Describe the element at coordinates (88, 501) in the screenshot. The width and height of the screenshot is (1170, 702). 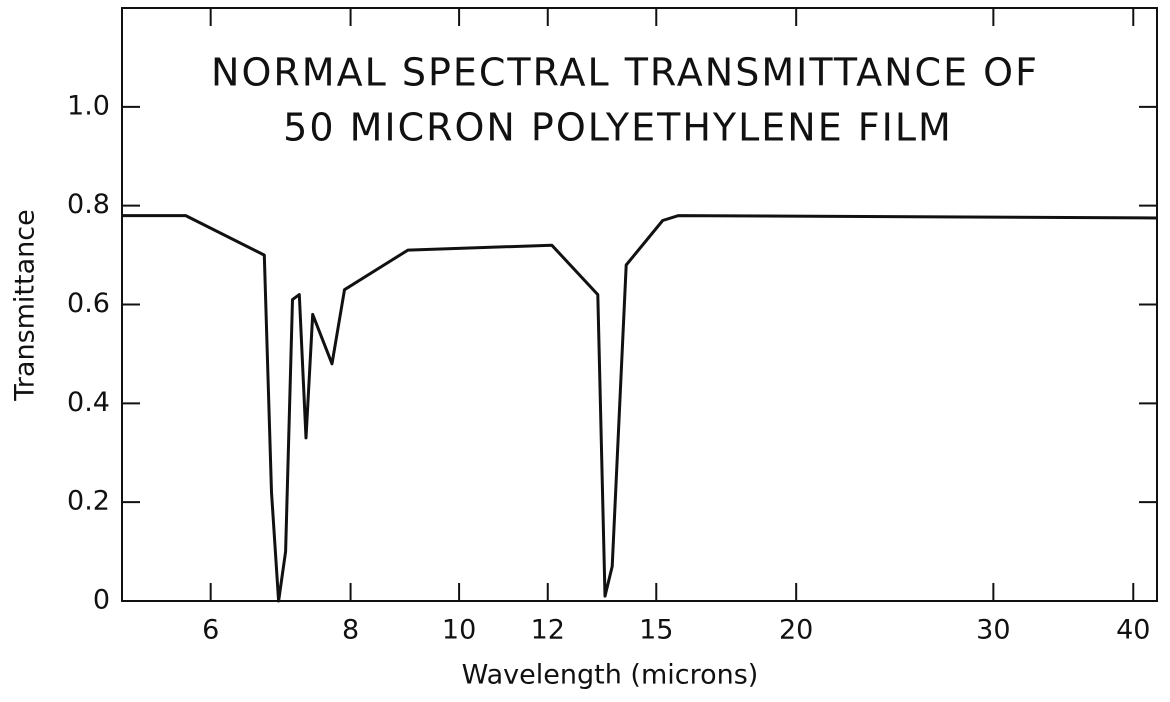
I see `y-tick-label: 0.2` at that location.